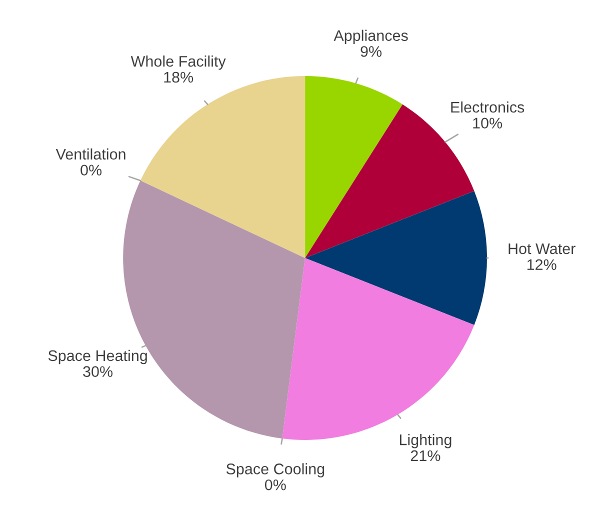 This screenshot has height=506, width=591. What do you see at coordinates (91, 154) in the screenshot?
I see `category-label: Ventilation` at bounding box center [91, 154].